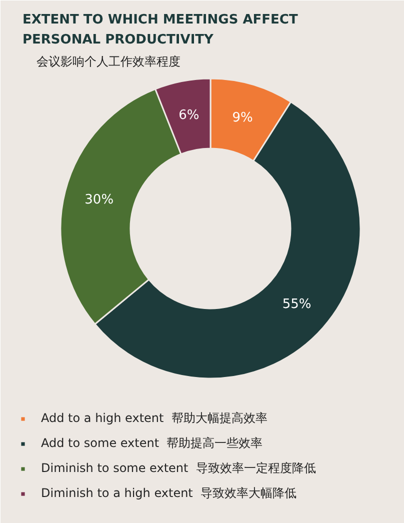 The width and height of the screenshot is (404, 523). Describe the element at coordinates (160, 30) in the screenshot. I see `chart-title: EXTENT TO WHICH MEETINGS AFFECT PERSONAL PRODUCTIVITY` at that location.